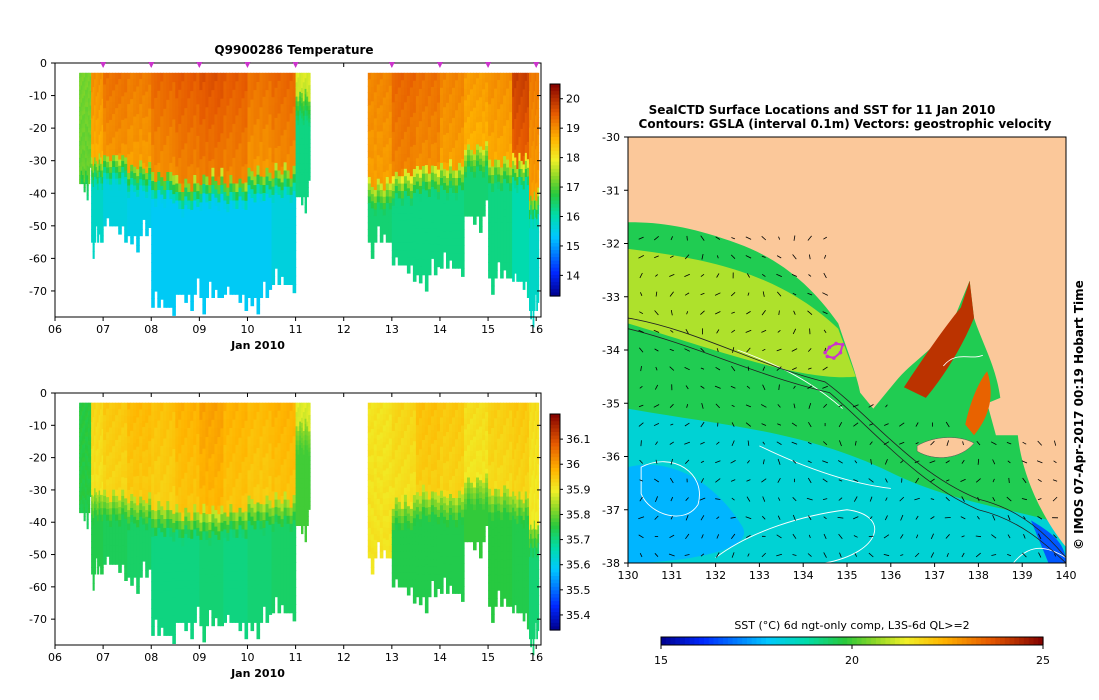  I want to click on temp-colorbar-frame, so click(555, 190).